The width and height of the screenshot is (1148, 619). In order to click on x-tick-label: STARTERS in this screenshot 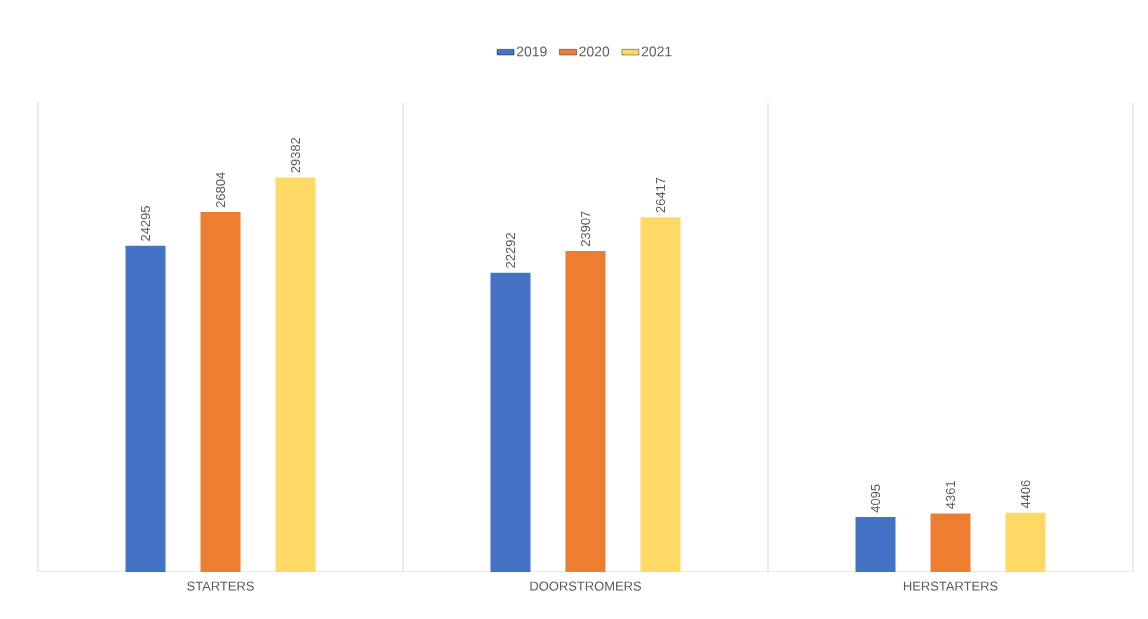, I will do `click(220, 586)`.